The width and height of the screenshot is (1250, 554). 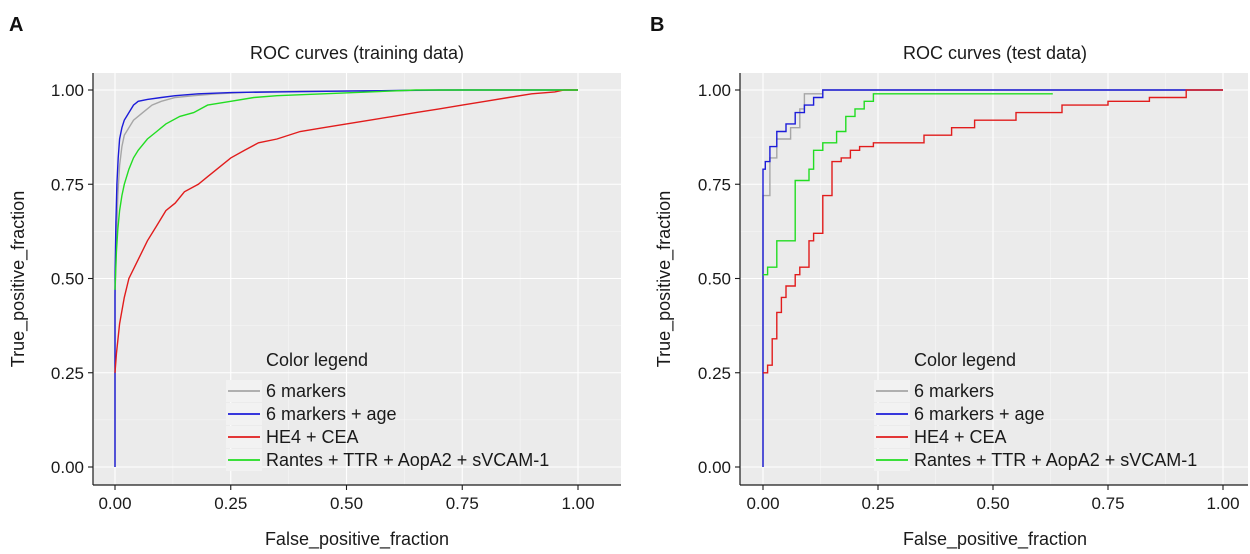 I want to click on x-axis-label-a: False_positive_fraction, so click(x=357, y=539).